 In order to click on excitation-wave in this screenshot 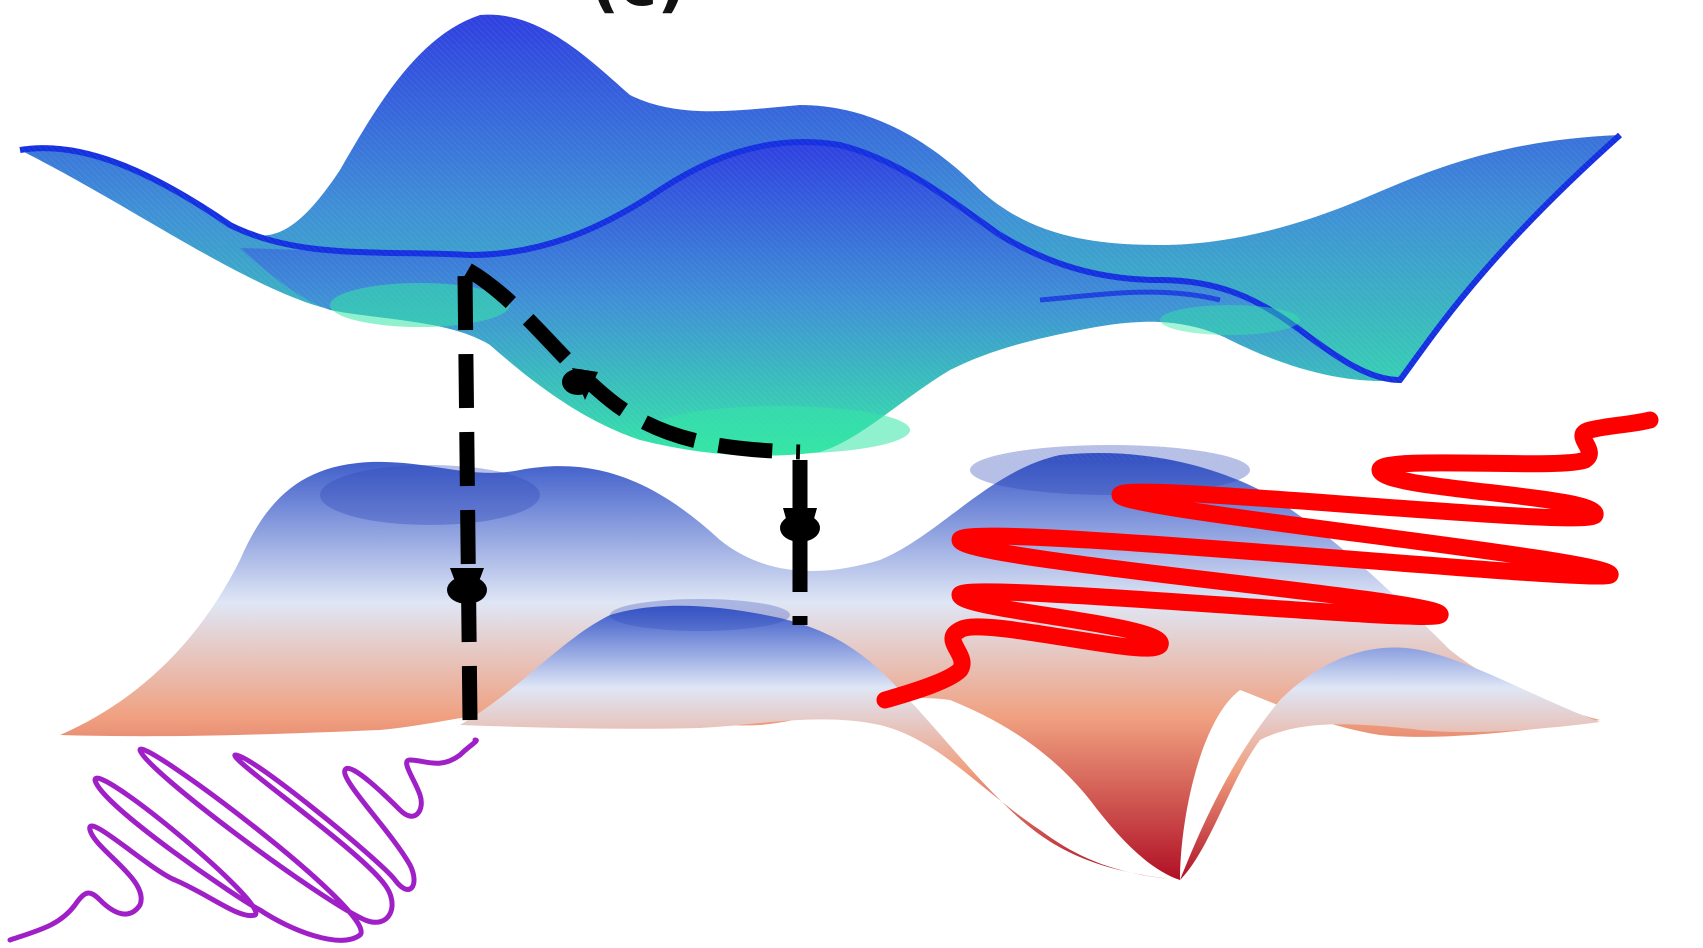, I will do `click(243, 840)`.